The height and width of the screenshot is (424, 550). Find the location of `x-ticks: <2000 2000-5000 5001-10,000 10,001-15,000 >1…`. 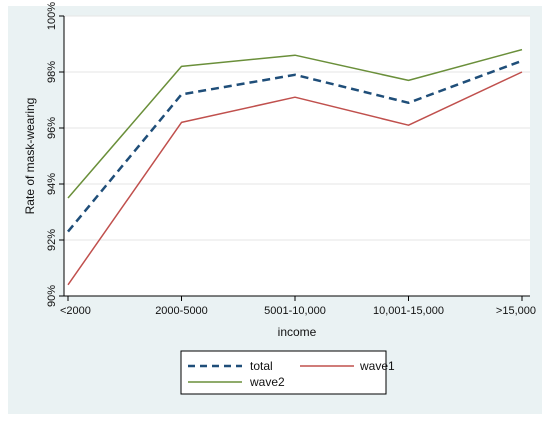

x-ticks: <2000 2000-5000 5001-10,000 10,001-15,000 >1… is located at coordinates (298, 306).